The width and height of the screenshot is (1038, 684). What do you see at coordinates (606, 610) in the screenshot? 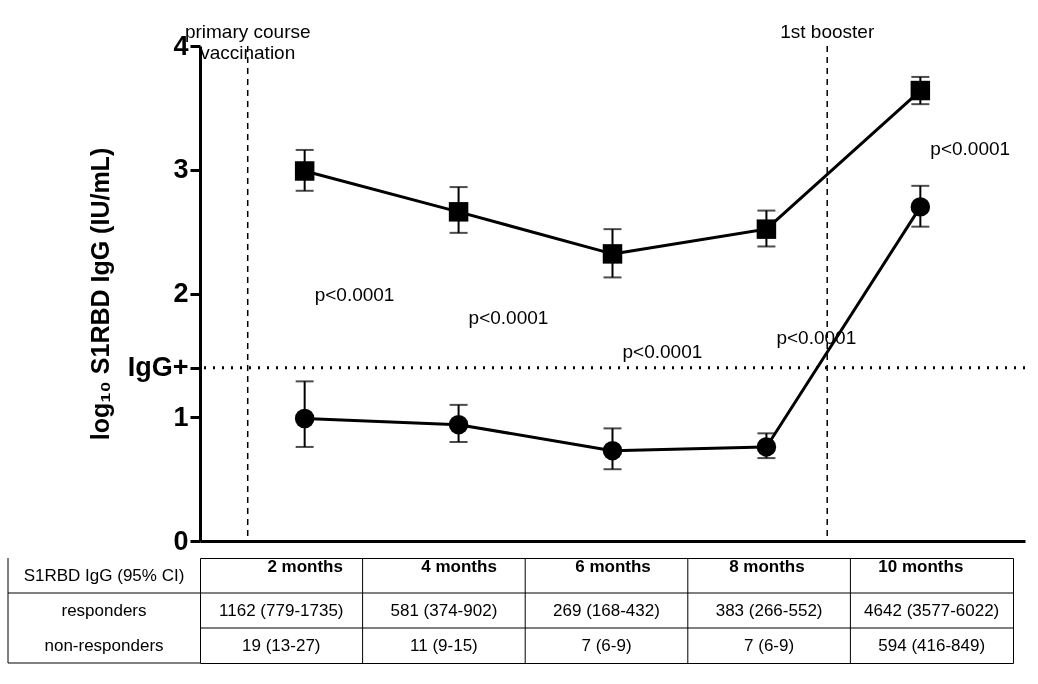
I see `text: 269 (168-432)` at bounding box center [606, 610].